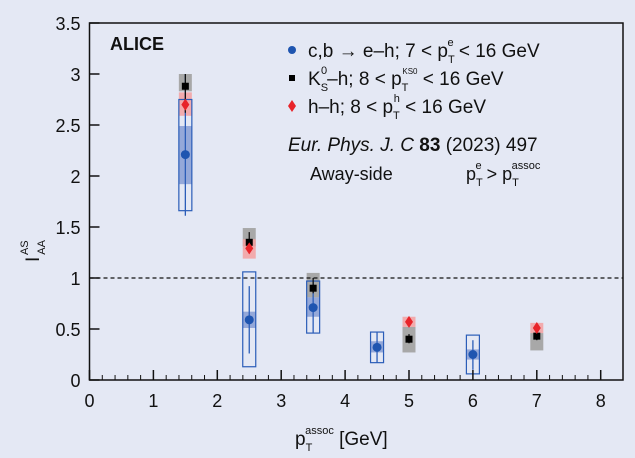  What do you see at coordinates (67, 228) in the screenshot?
I see `y-tick-label: 1.5` at bounding box center [67, 228].